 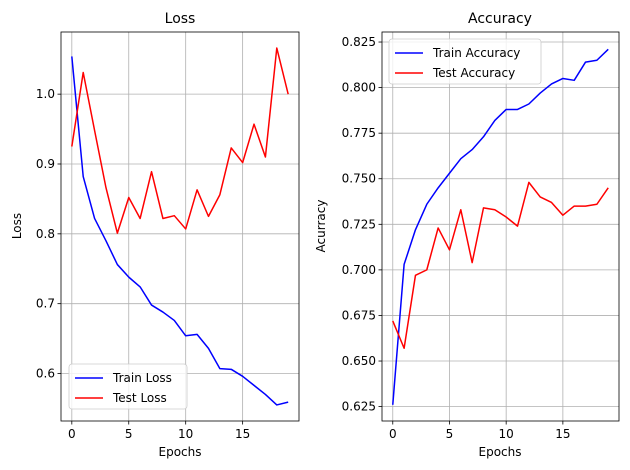 I want to click on accuracy-y-tick-label: 0.625, so click(x=359, y=407).